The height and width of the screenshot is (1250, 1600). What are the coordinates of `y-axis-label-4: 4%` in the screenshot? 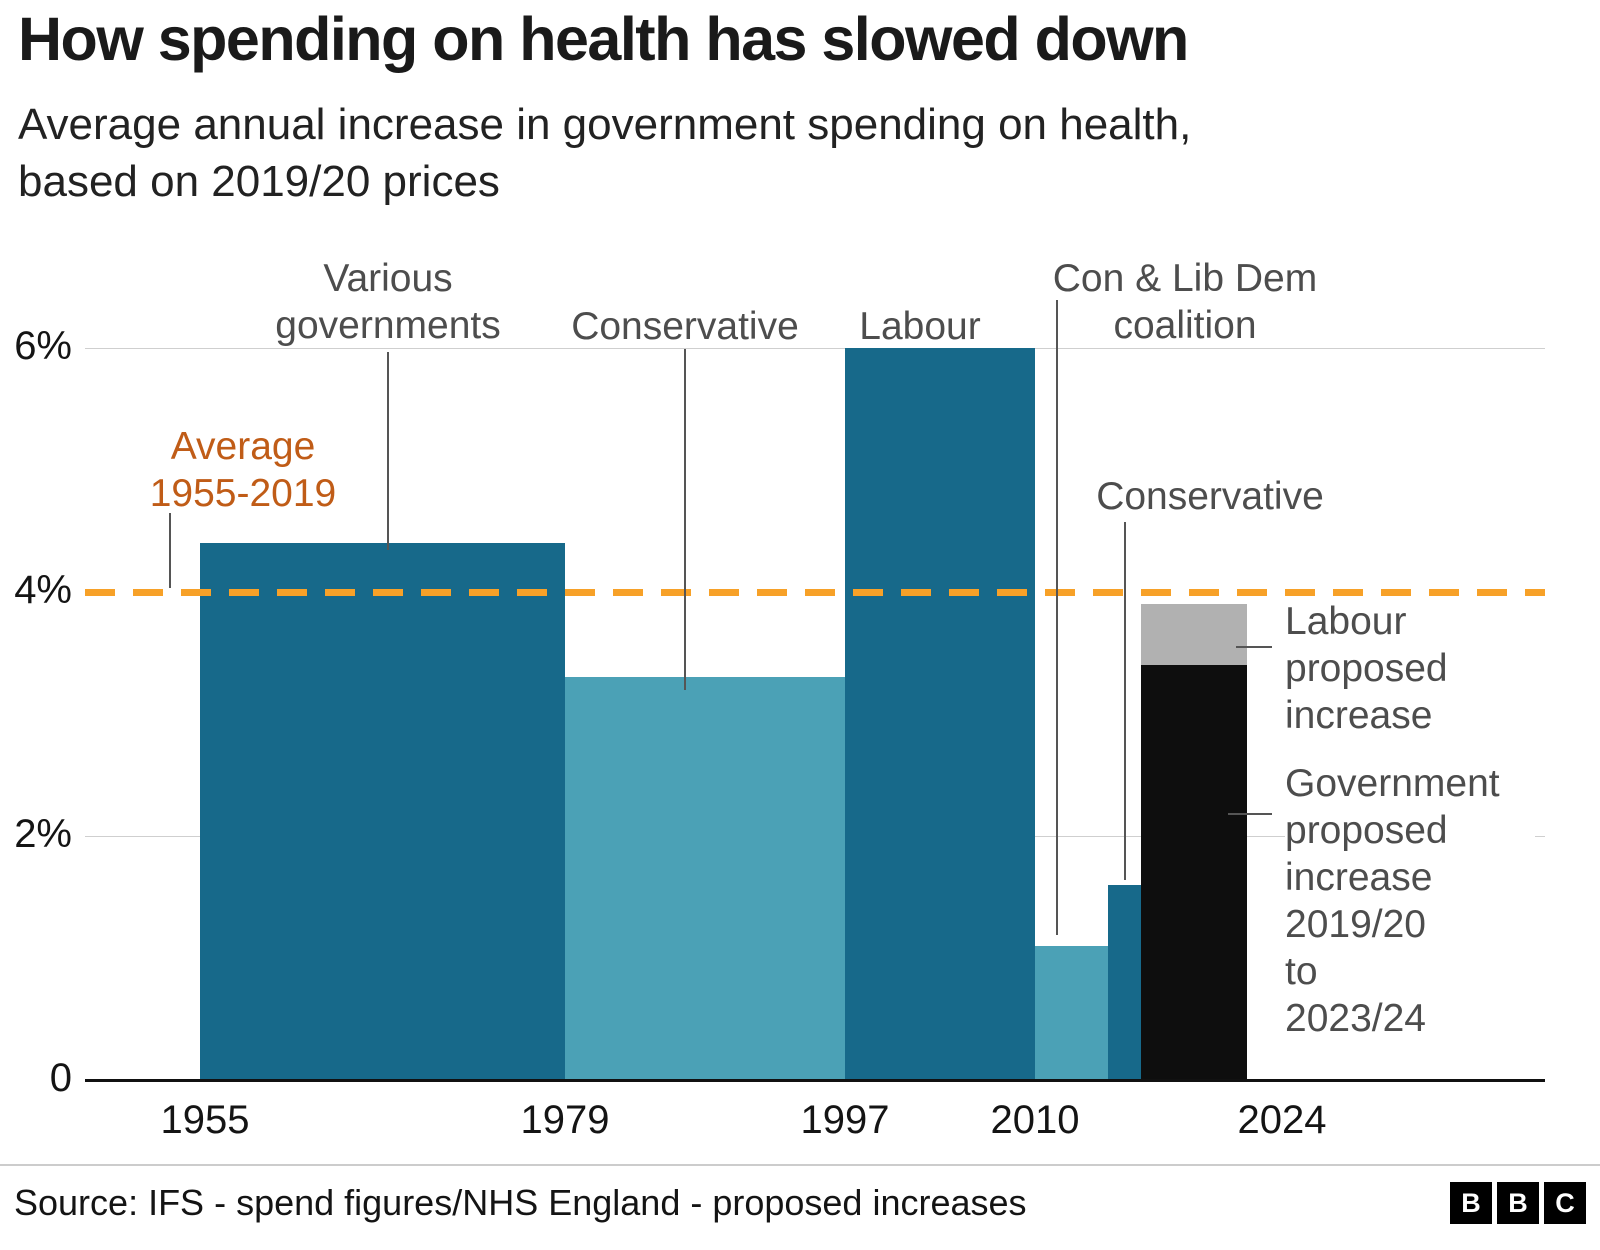 It's located at (43, 590).